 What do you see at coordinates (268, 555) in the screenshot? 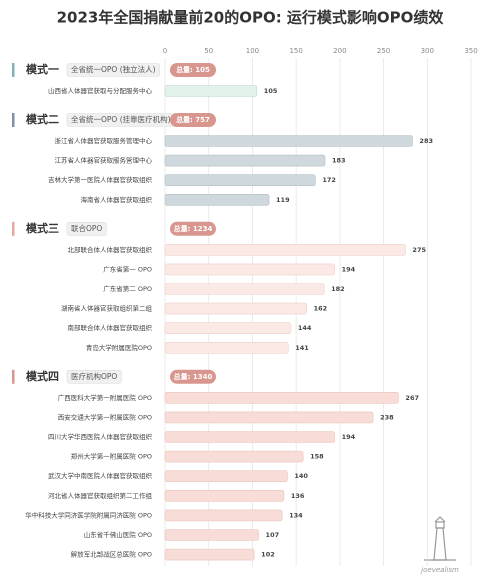
I see `value-label: 102` at bounding box center [268, 555].